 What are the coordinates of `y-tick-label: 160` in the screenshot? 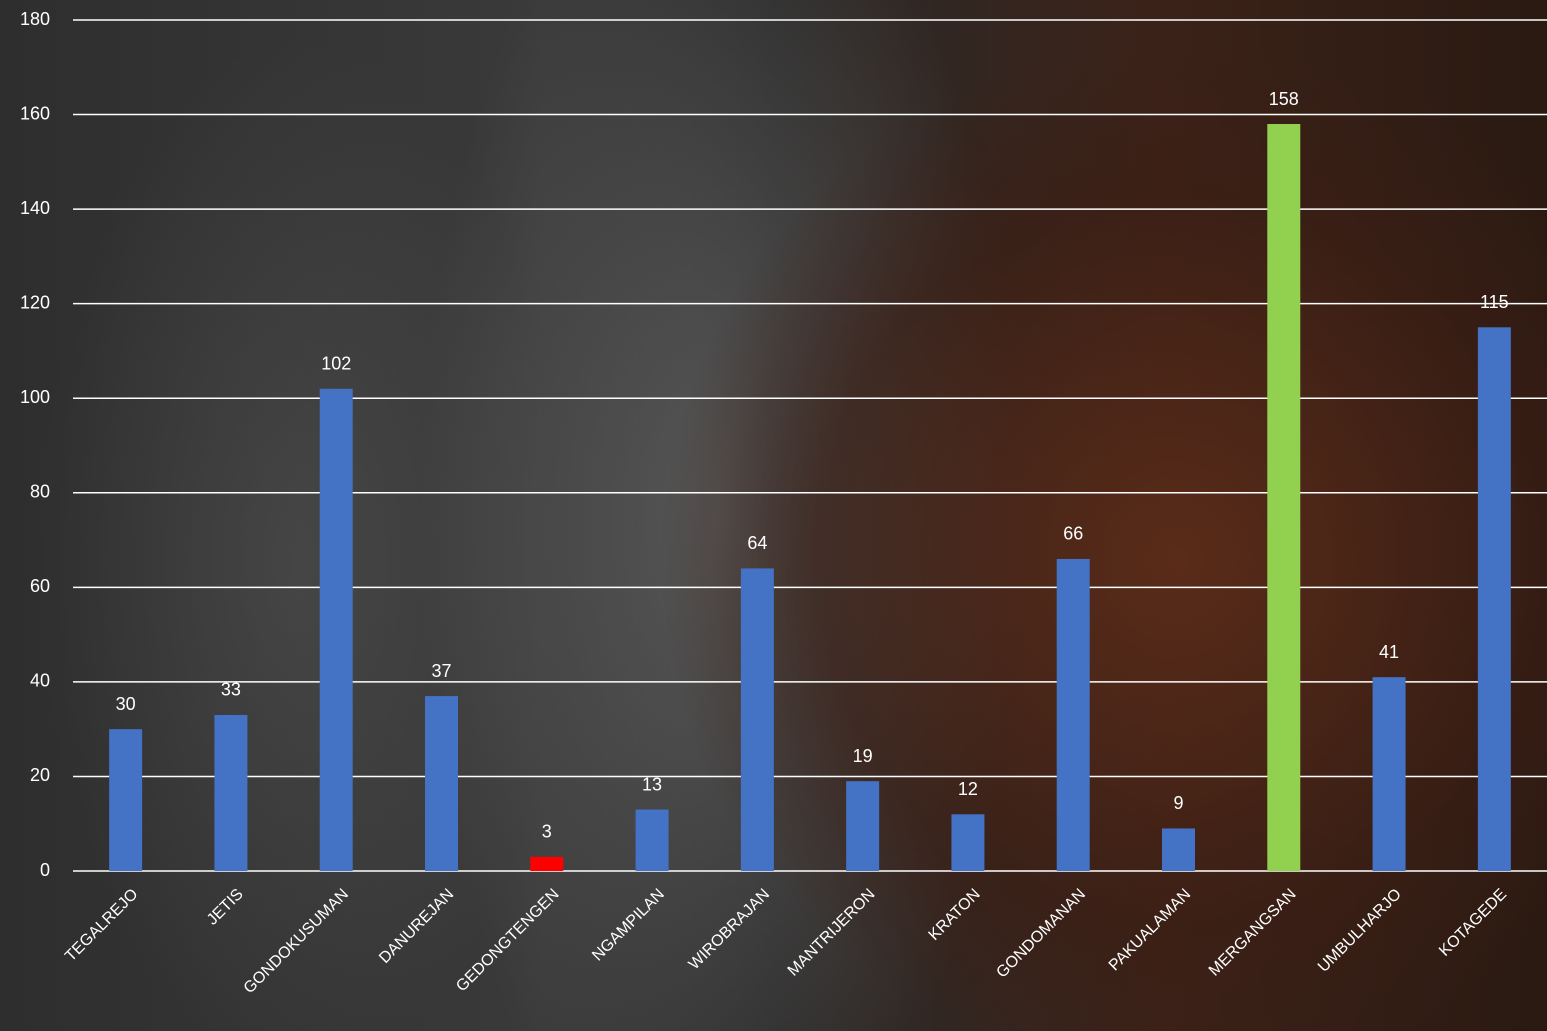 It's located at (35, 113).